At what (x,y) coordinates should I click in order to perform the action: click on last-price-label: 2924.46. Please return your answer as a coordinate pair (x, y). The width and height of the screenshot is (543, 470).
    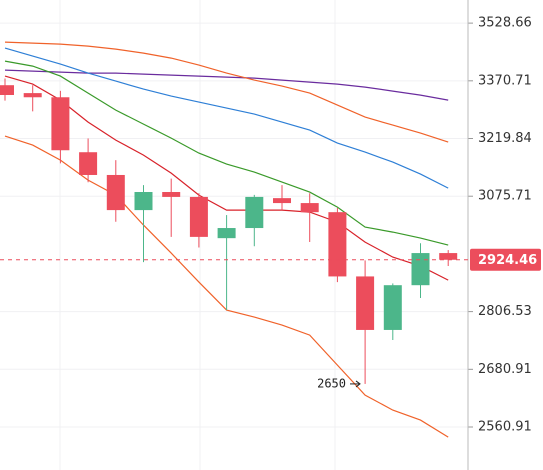
    Looking at the image, I should click on (507, 260).